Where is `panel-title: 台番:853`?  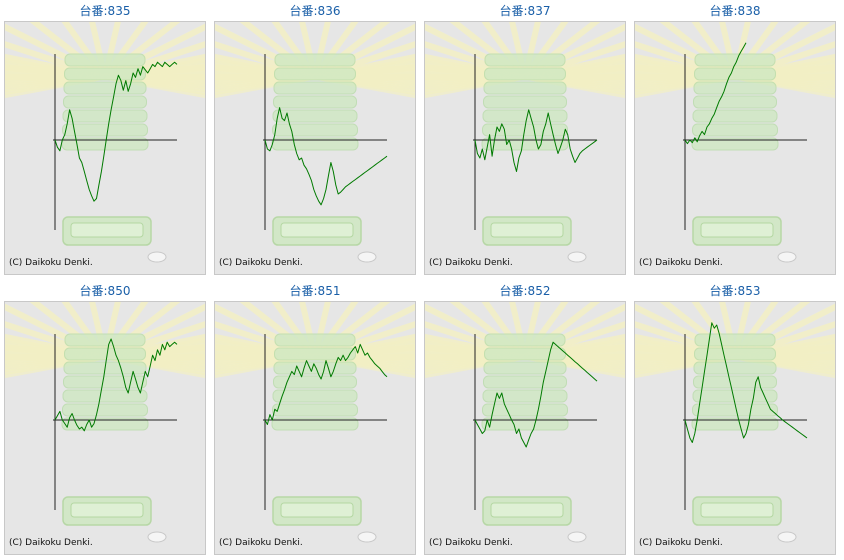 panel-title: 台番:853 is located at coordinates (735, 291).